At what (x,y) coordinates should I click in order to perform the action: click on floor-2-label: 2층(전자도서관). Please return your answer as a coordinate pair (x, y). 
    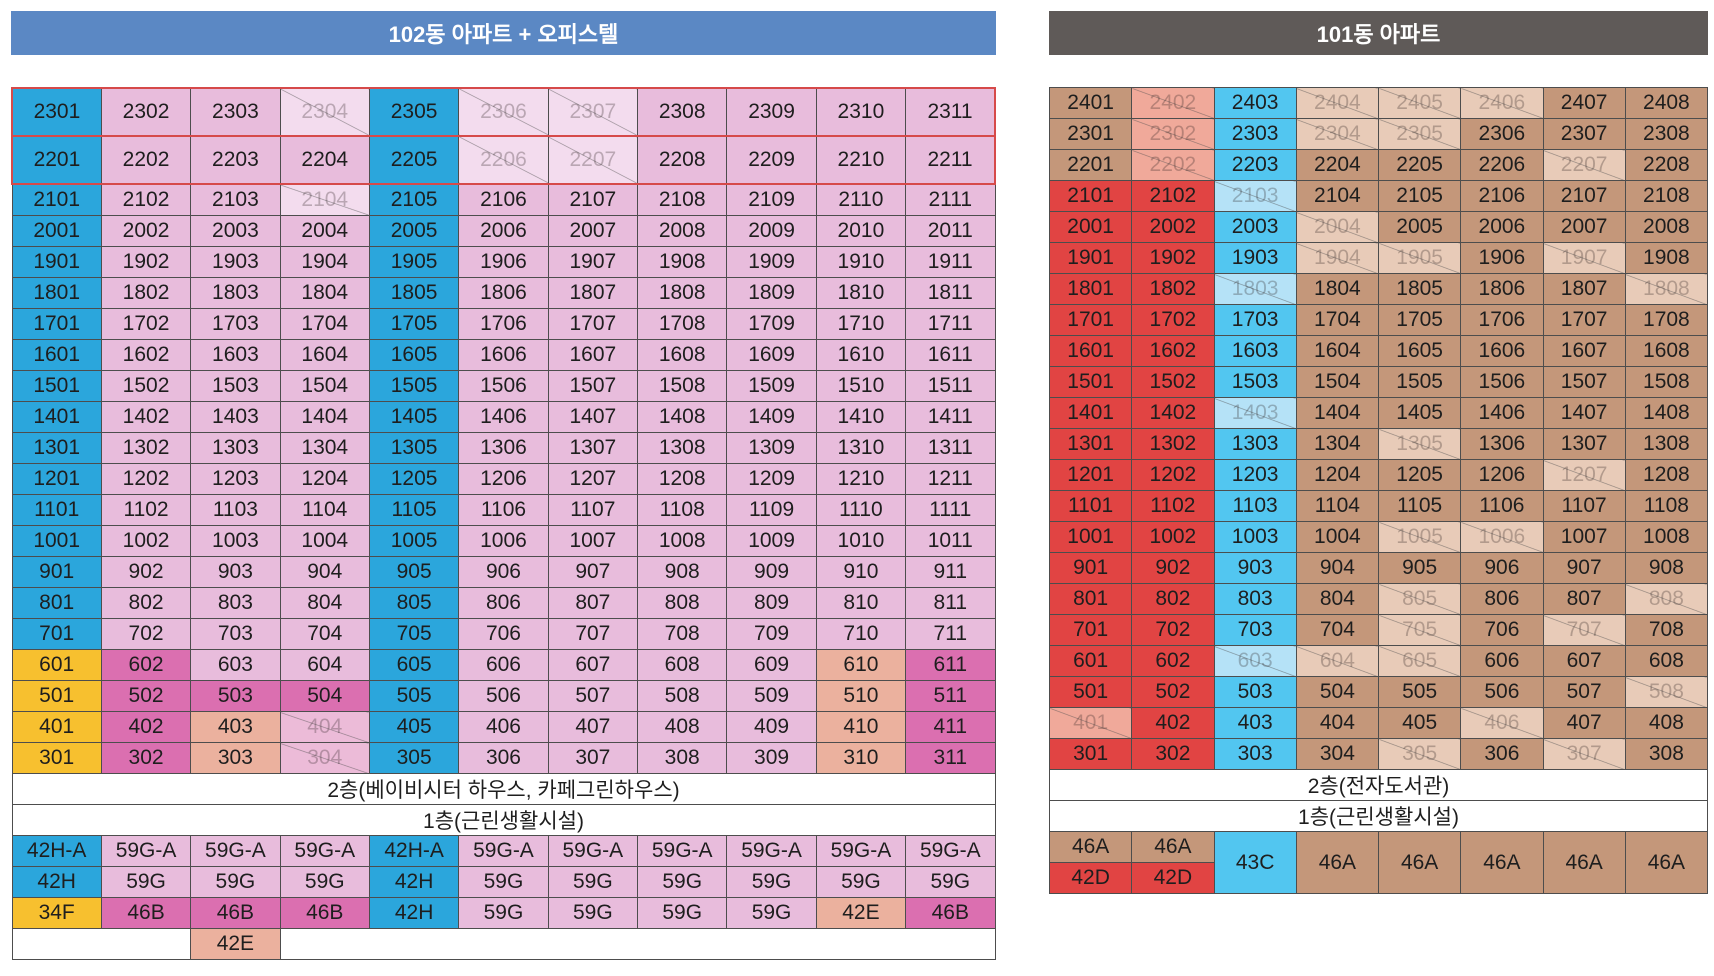
    Looking at the image, I should click on (1378, 785).